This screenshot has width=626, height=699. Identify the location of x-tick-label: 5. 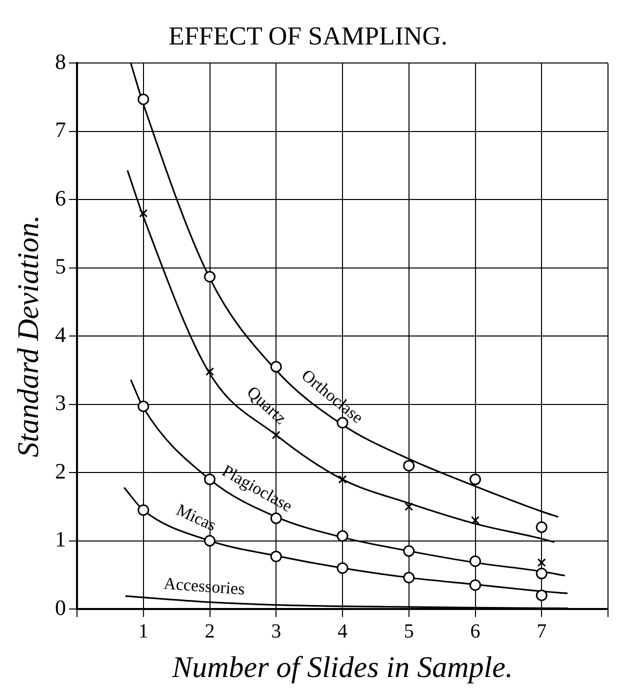
(409, 631).